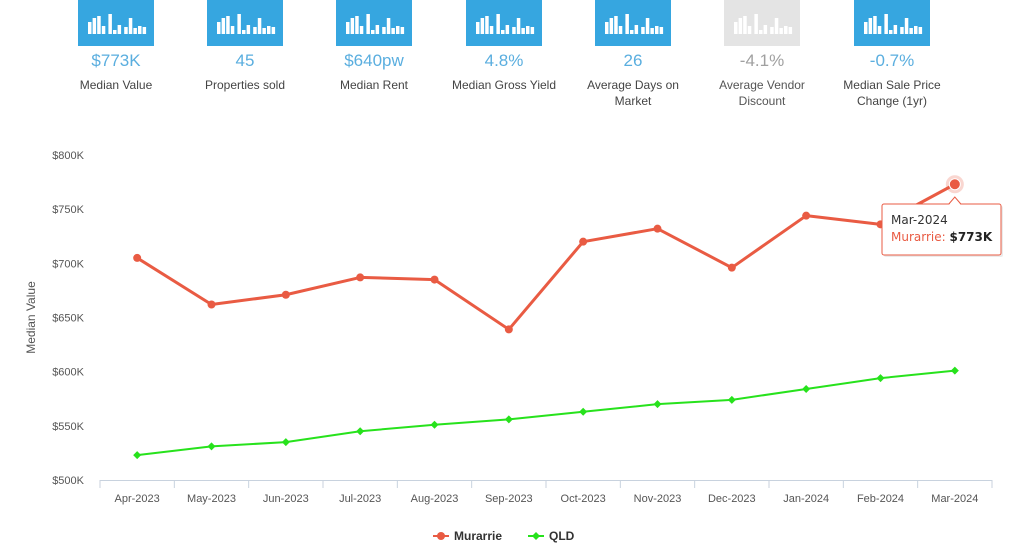 The image size is (1026, 551). What do you see at coordinates (504, 60) in the screenshot?
I see `stat-value: 4.8%` at bounding box center [504, 60].